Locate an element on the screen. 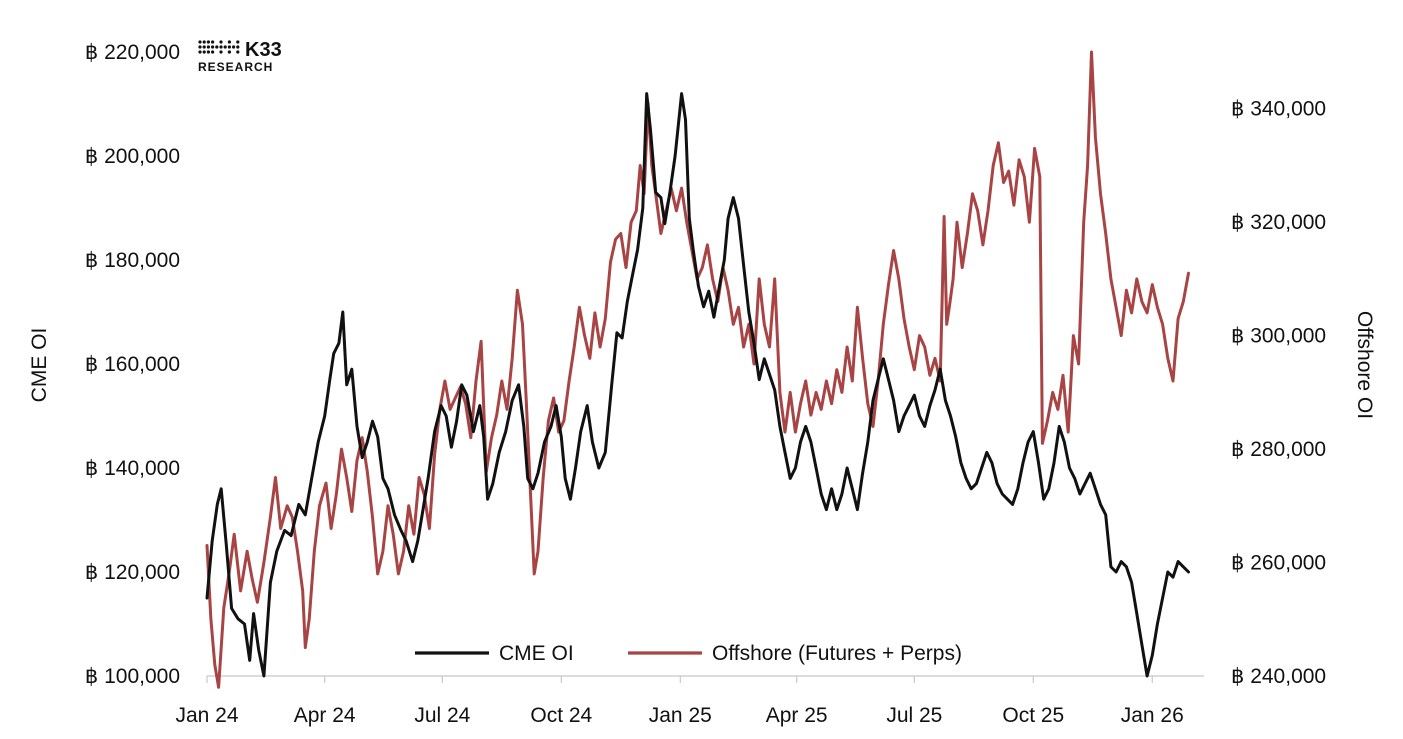 Image resolution: width=1403 pixels, height=739 pixels. legend-label-offshore: Offshore (Futures + Perps) is located at coordinates (837, 653).